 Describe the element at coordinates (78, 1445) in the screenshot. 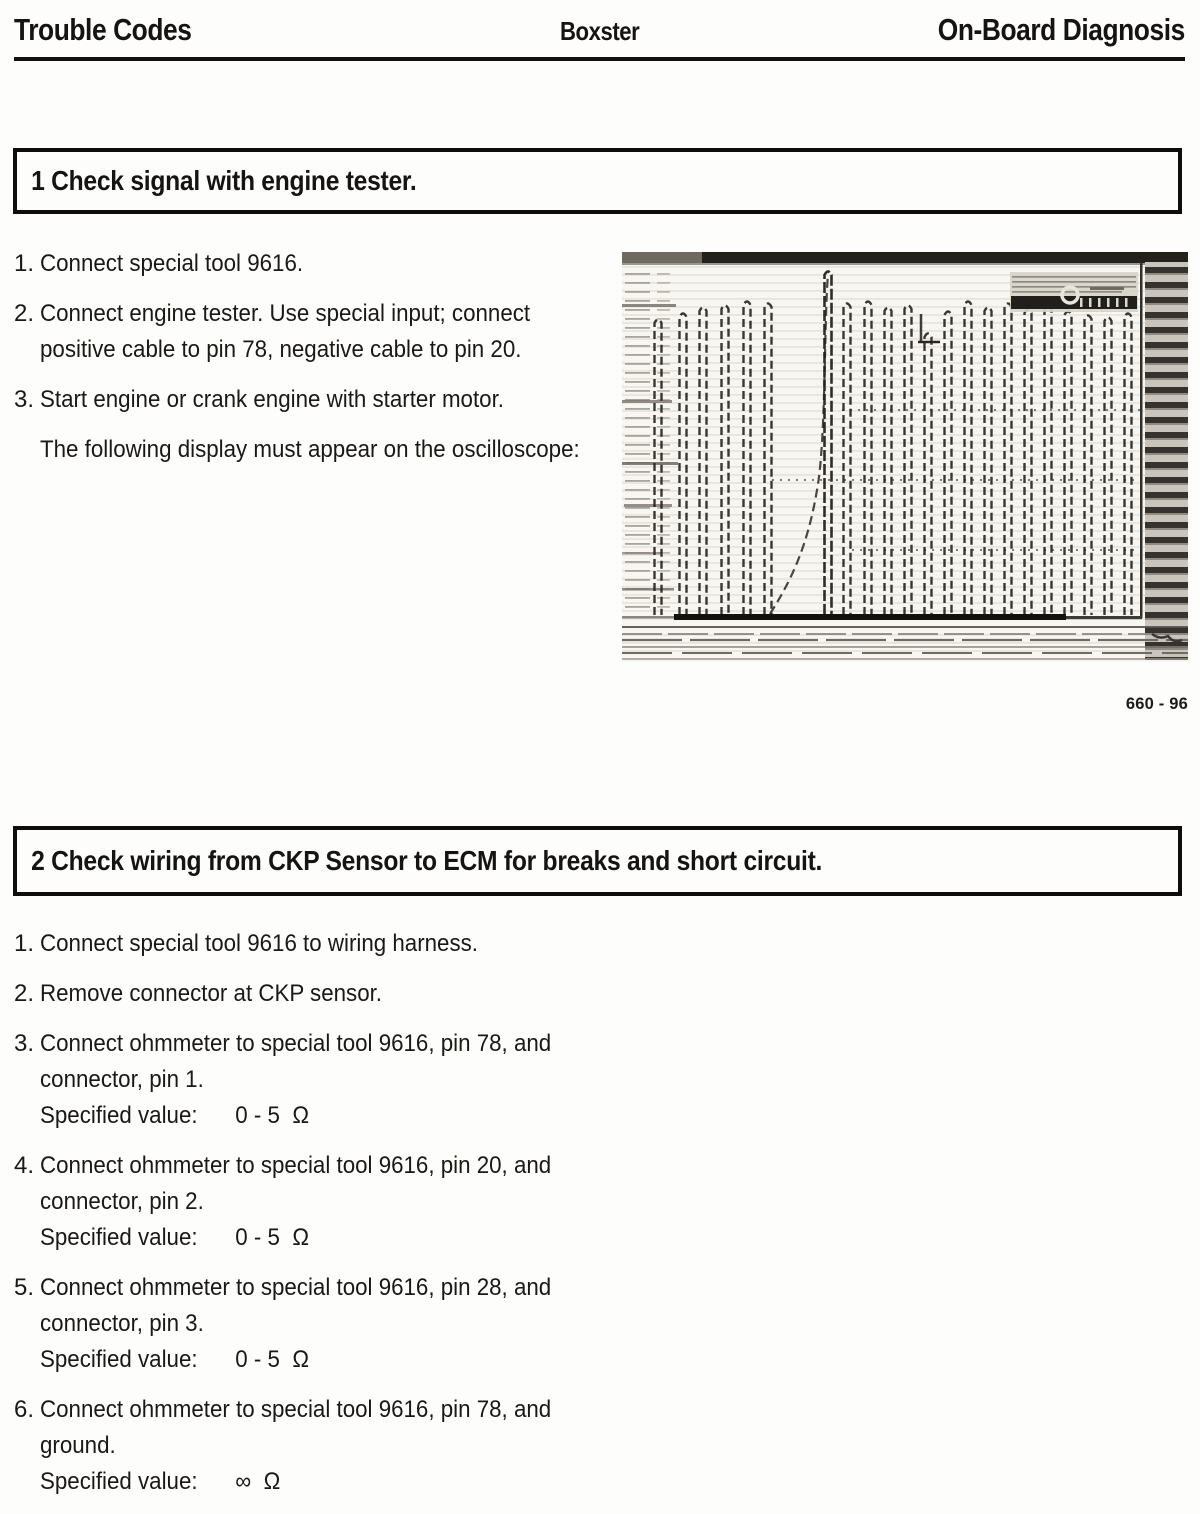

I see `step-text: ground.` at that location.